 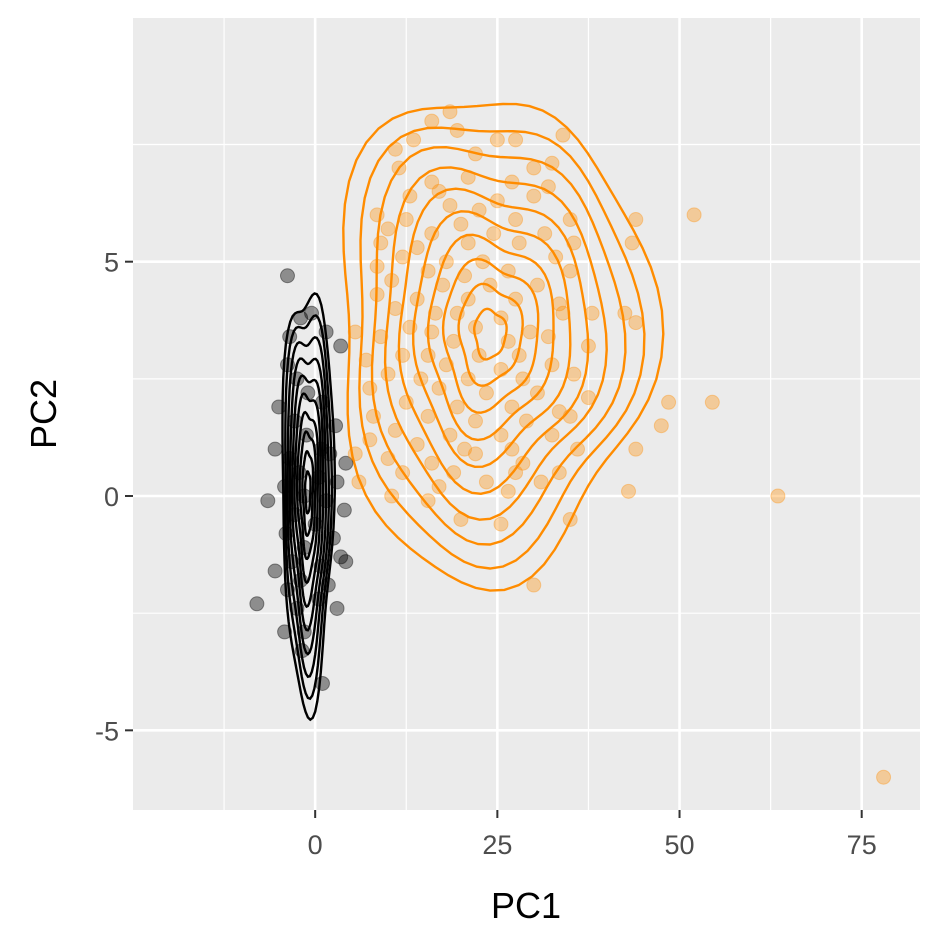 What do you see at coordinates (43, 414) in the screenshot?
I see `y-axis-title: PC2` at bounding box center [43, 414].